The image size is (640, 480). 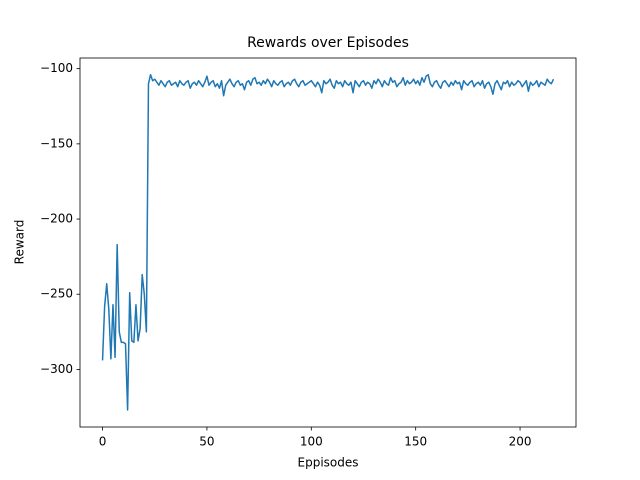 I want to click on chart-title: Rewards over Episodes, so click(x=328, y=43).